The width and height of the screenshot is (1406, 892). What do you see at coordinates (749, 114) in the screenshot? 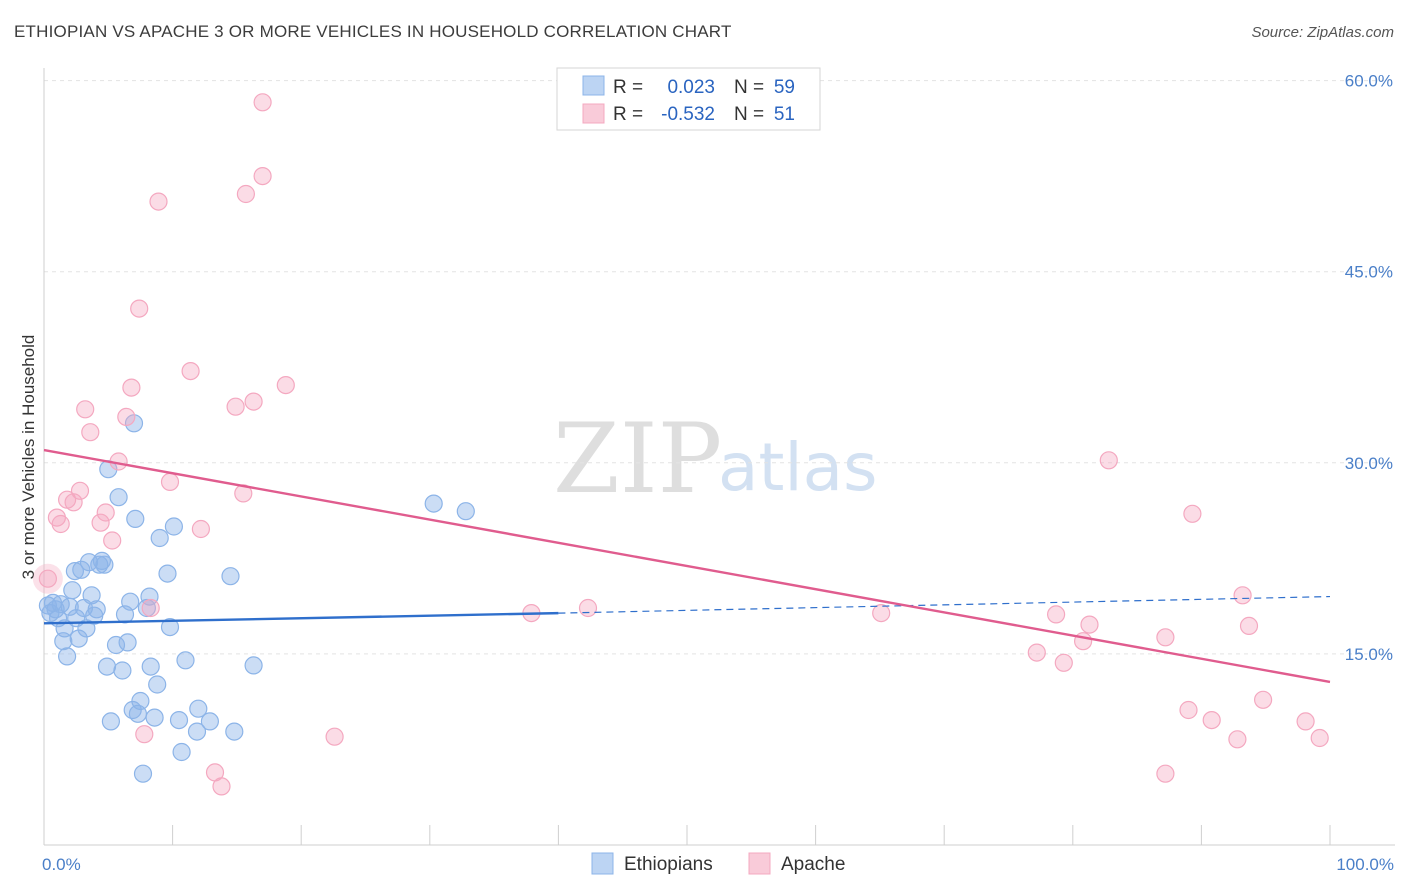
I see `legend-n-label-2: N =` at bounding box center [749, 114].